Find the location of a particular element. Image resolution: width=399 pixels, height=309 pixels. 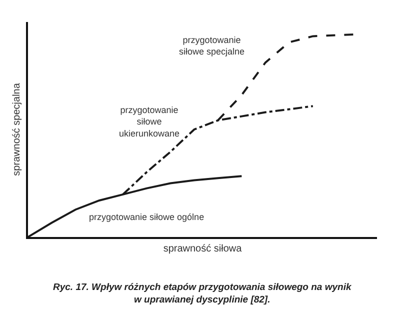

text: przygotowanie siłowe specjalne is located at coordinates (212, 46).